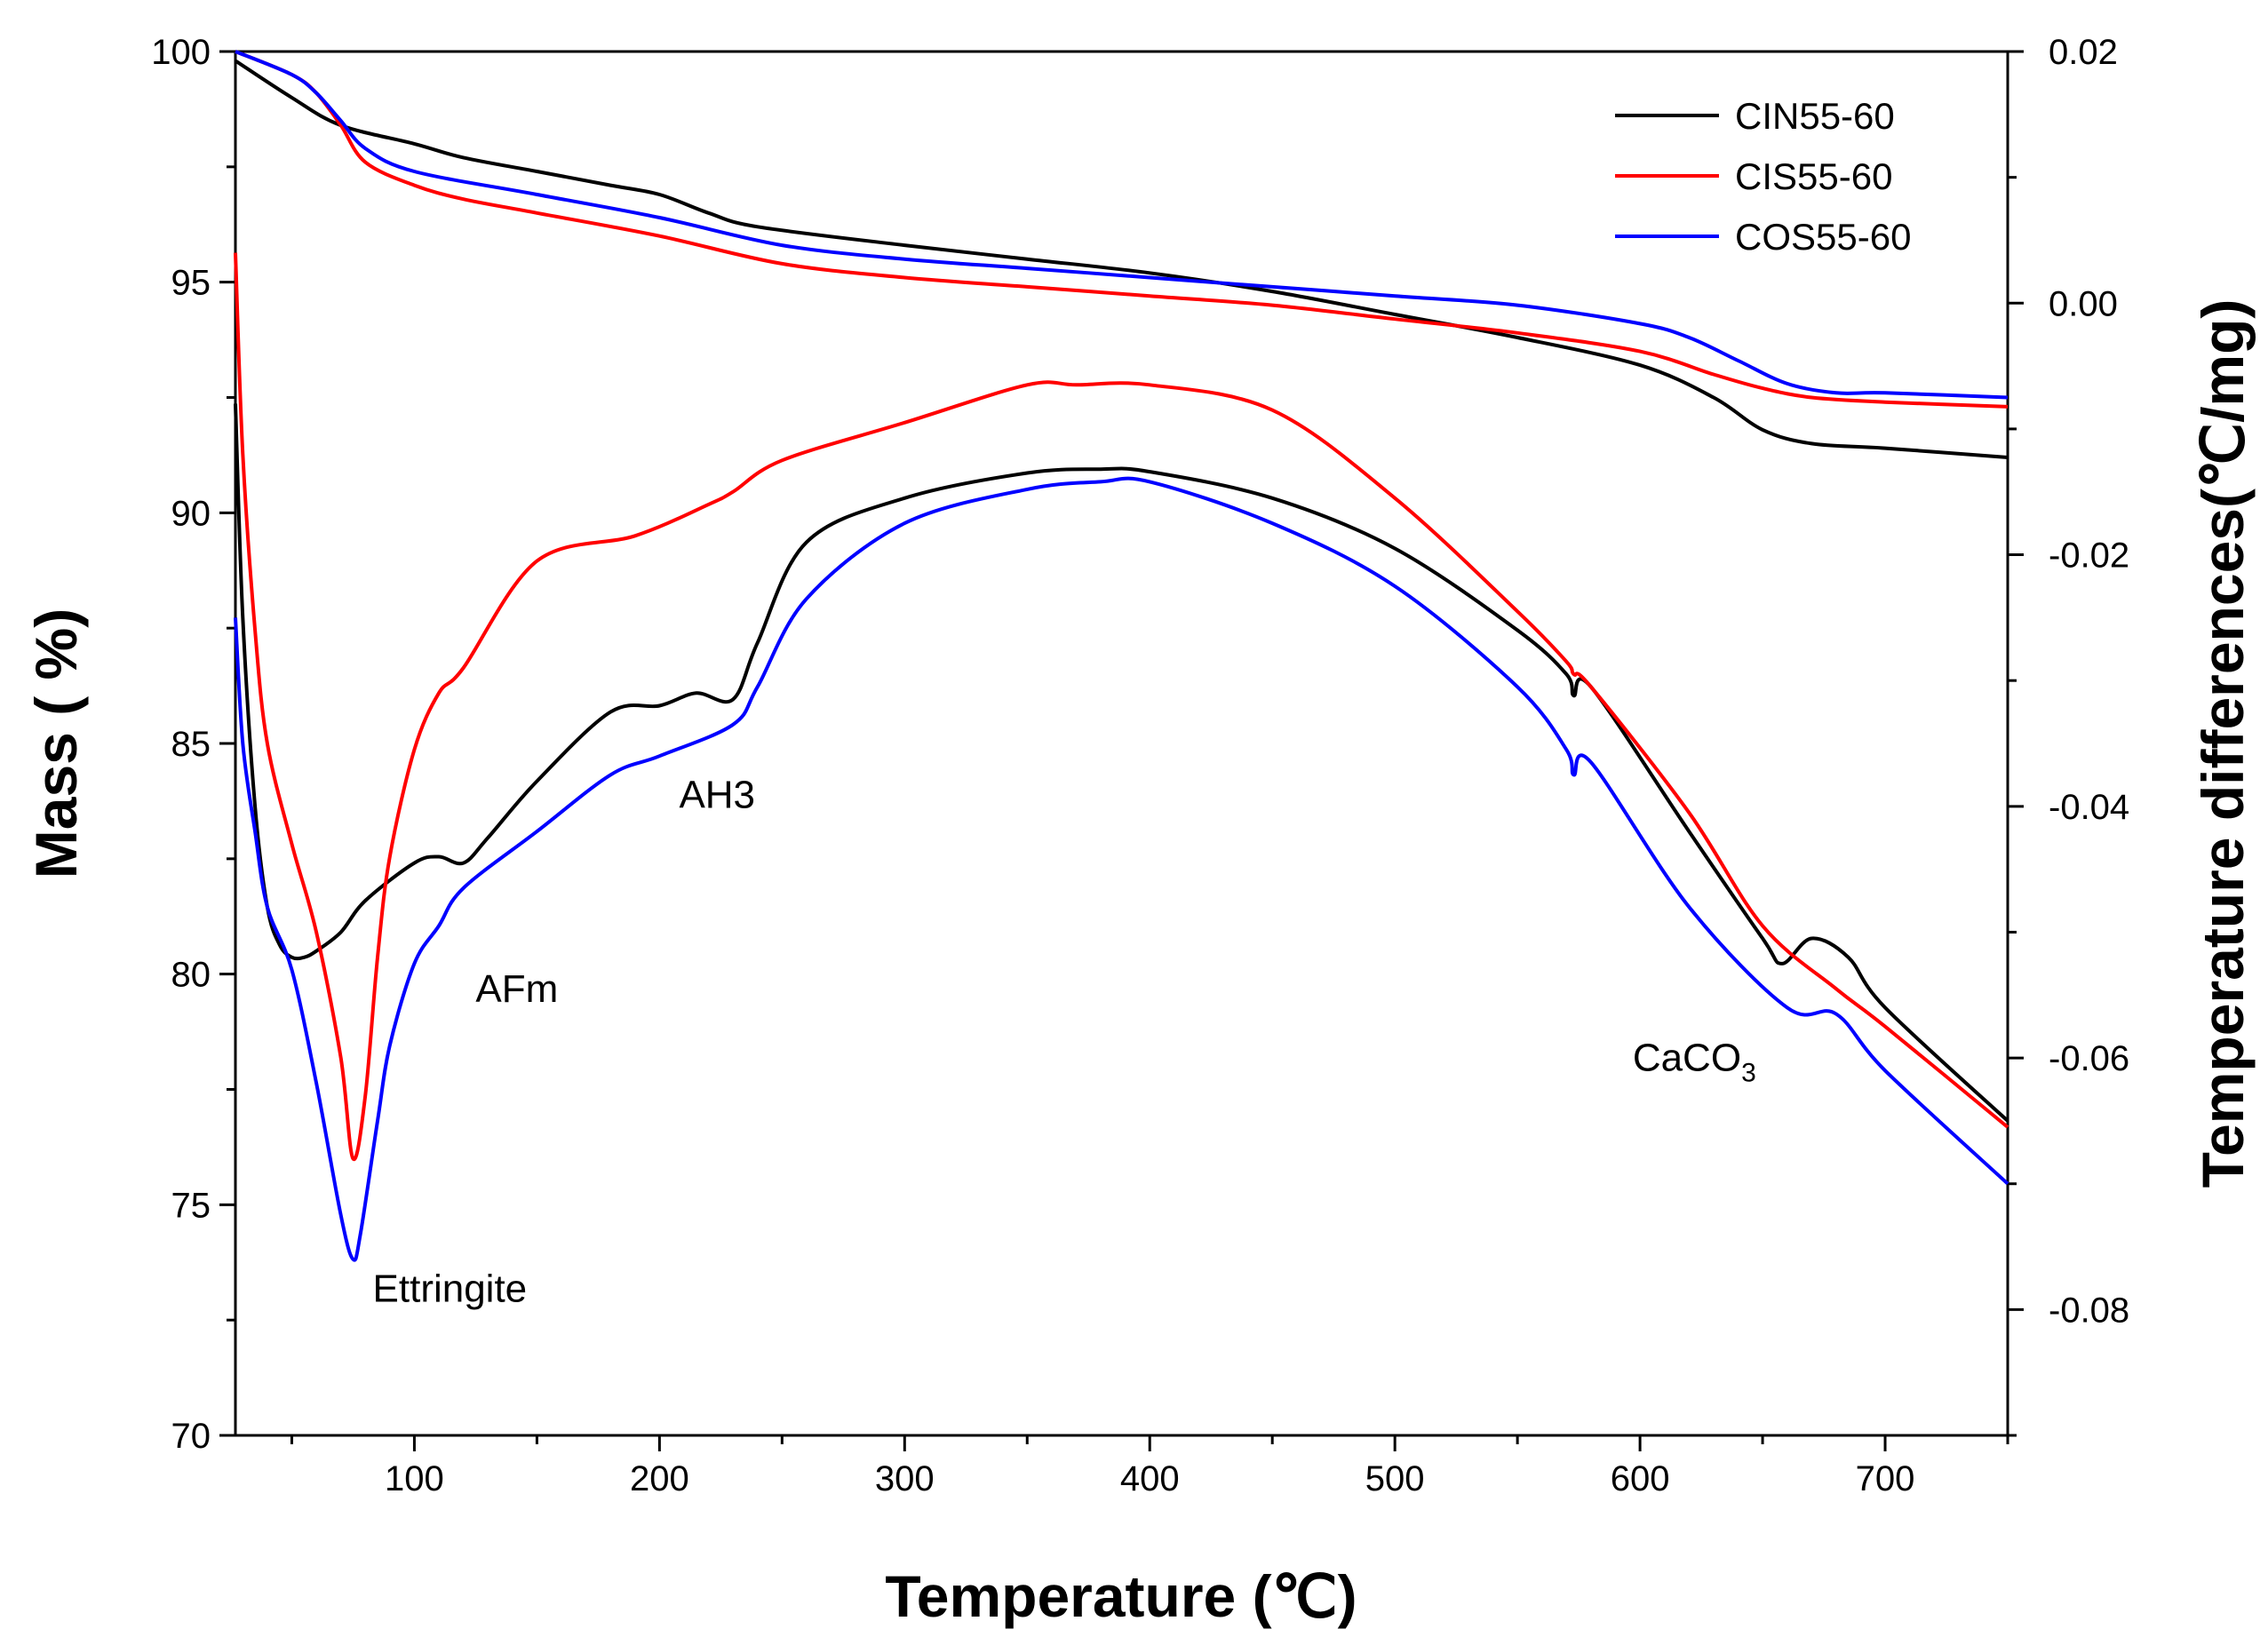 This screenshot has height=1645, width=2268. I want to click on right-y-axis-ticks: -0.08 -0.06 -0.04 -0.02 0.00 0.02, so click(2068, 735).